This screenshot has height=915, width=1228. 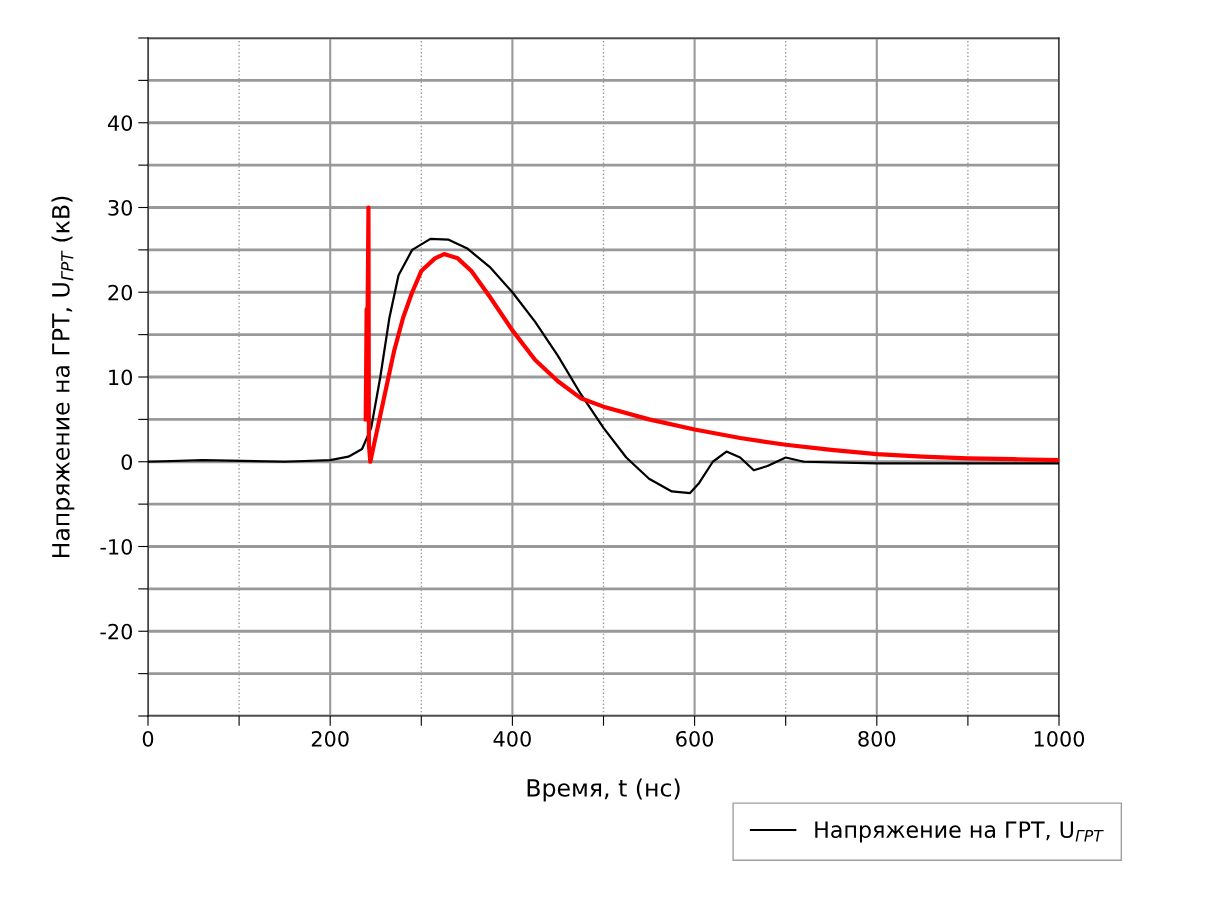 What do you see at coordinates (120, 292) in the screenshot?
I see `y-tick-label: 20` at bounding box center [120, 292].